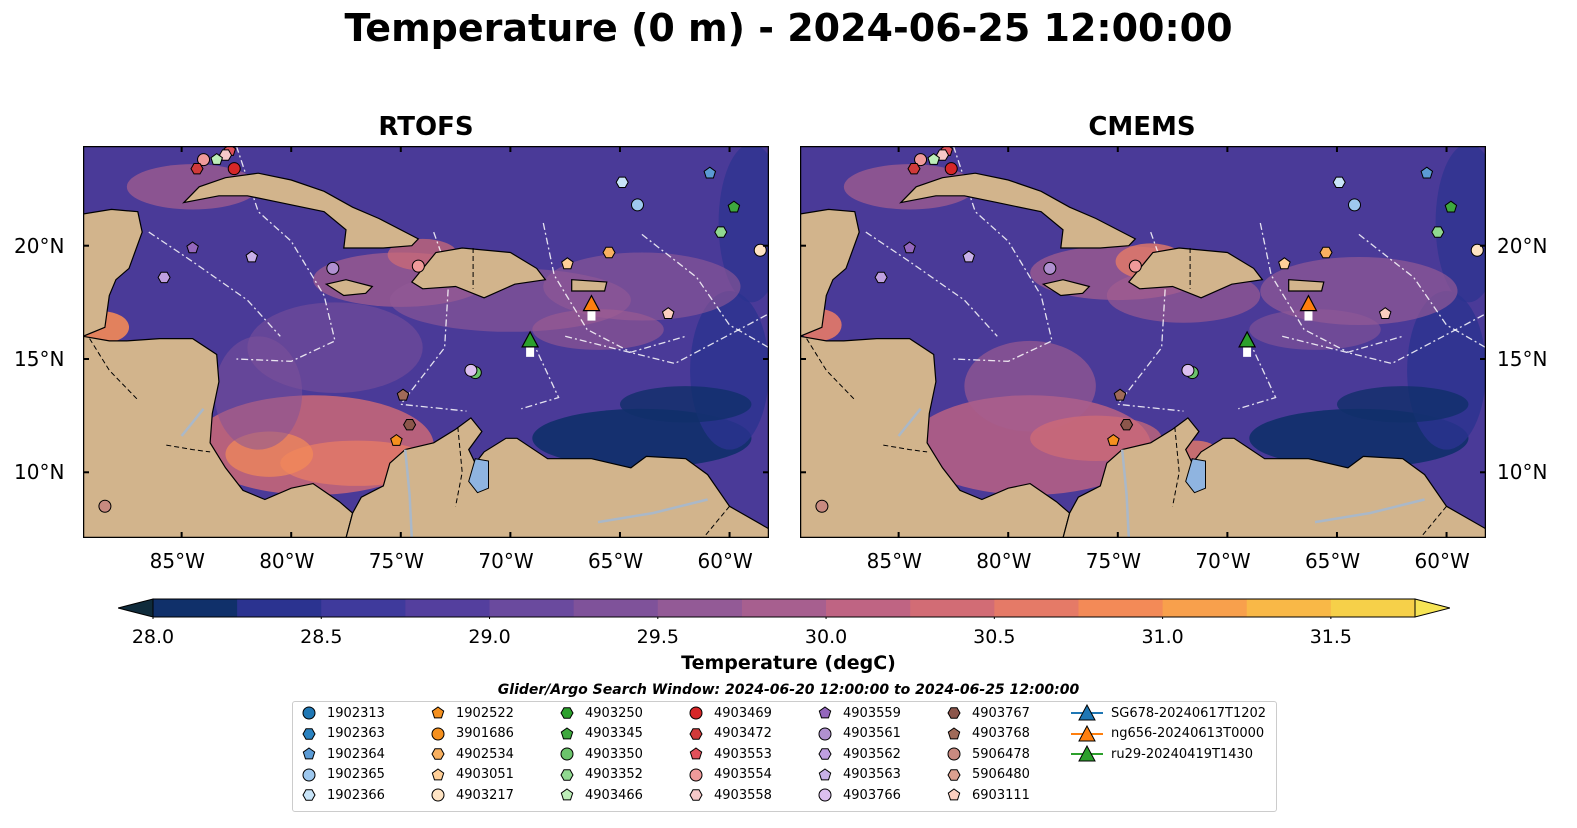  Describe the element at coordinates (356, 774) in the screenshot. I see `legend-label: 1902365` at that location.